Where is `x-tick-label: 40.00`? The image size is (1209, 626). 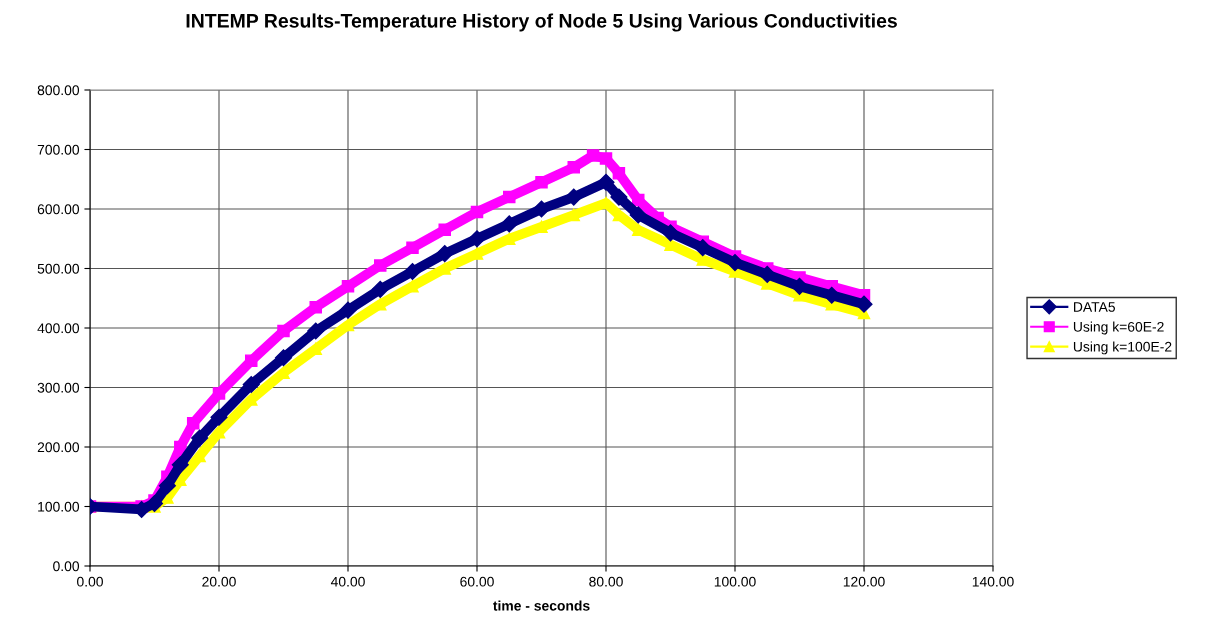
x-tick-label: 40.00 is located at coordinates (347, 581).